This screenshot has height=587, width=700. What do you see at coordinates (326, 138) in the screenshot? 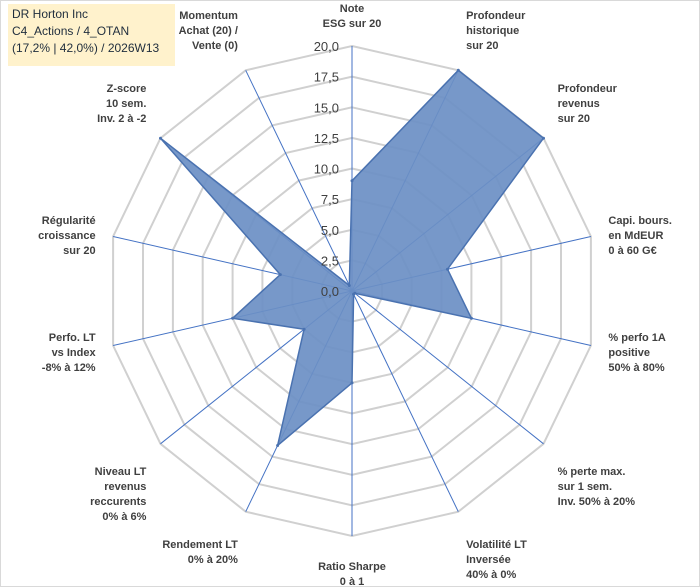
I see `tick-label: 12,5` at bounding box center [326, 138].